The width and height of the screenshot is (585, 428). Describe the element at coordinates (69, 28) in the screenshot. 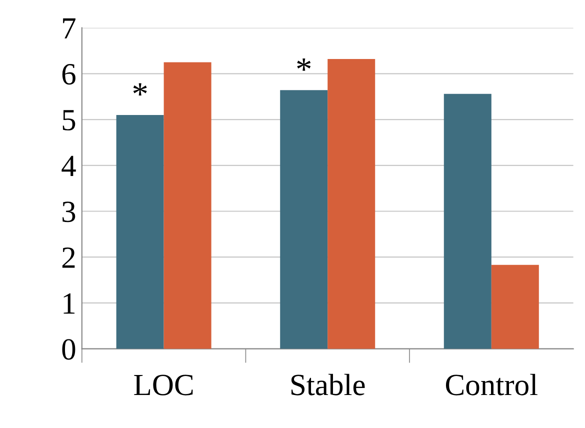

I see `y-tick-label: 7` at that location.